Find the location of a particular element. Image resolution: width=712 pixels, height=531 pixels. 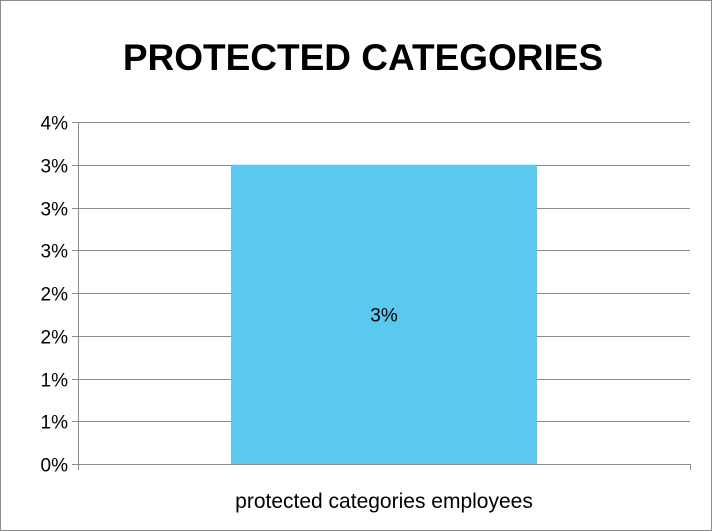

x-category-label: protected categories employees is located at coordinates (384, 501).